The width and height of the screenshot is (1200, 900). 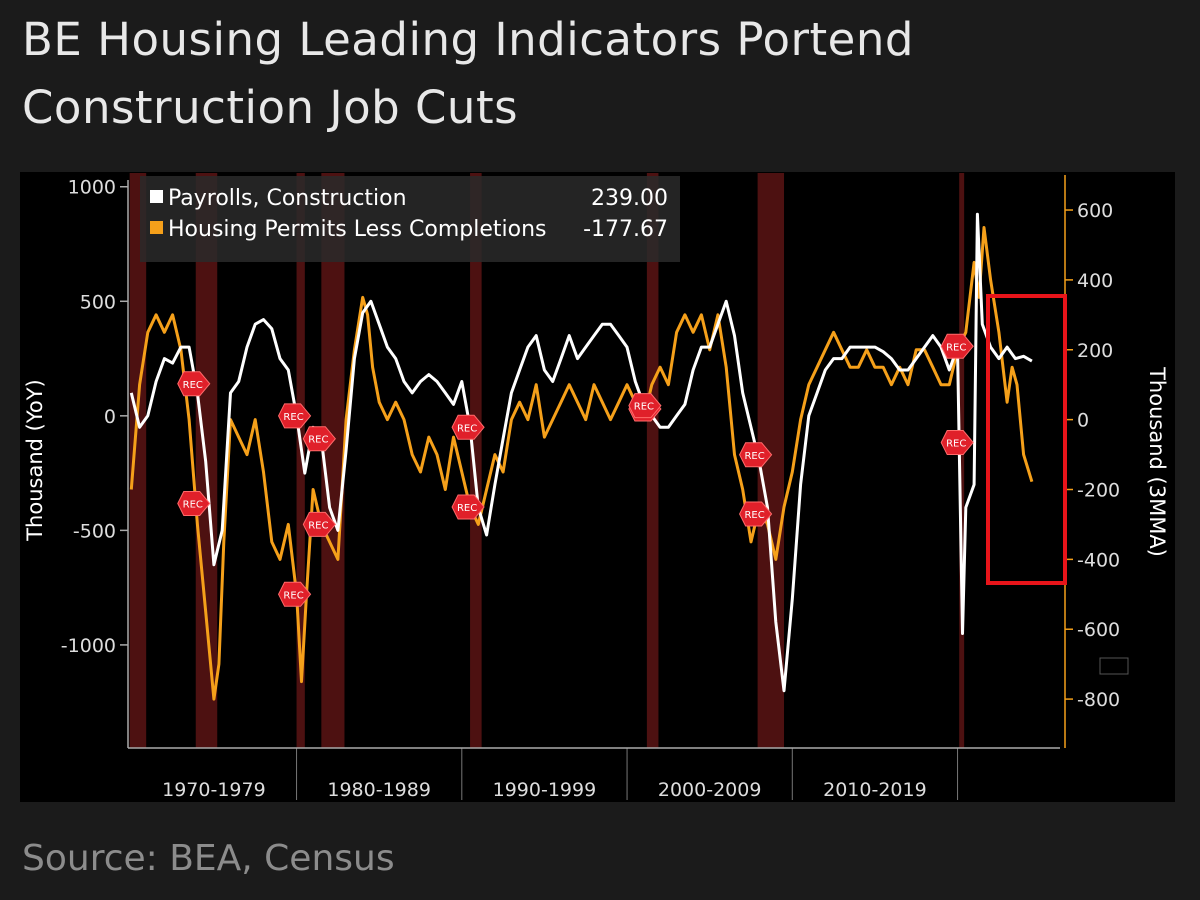 What do you see at coordinates (1098, 700) in the screenshot?
I see `y2-tick-label: -800` at bounding box center [1098, 700].